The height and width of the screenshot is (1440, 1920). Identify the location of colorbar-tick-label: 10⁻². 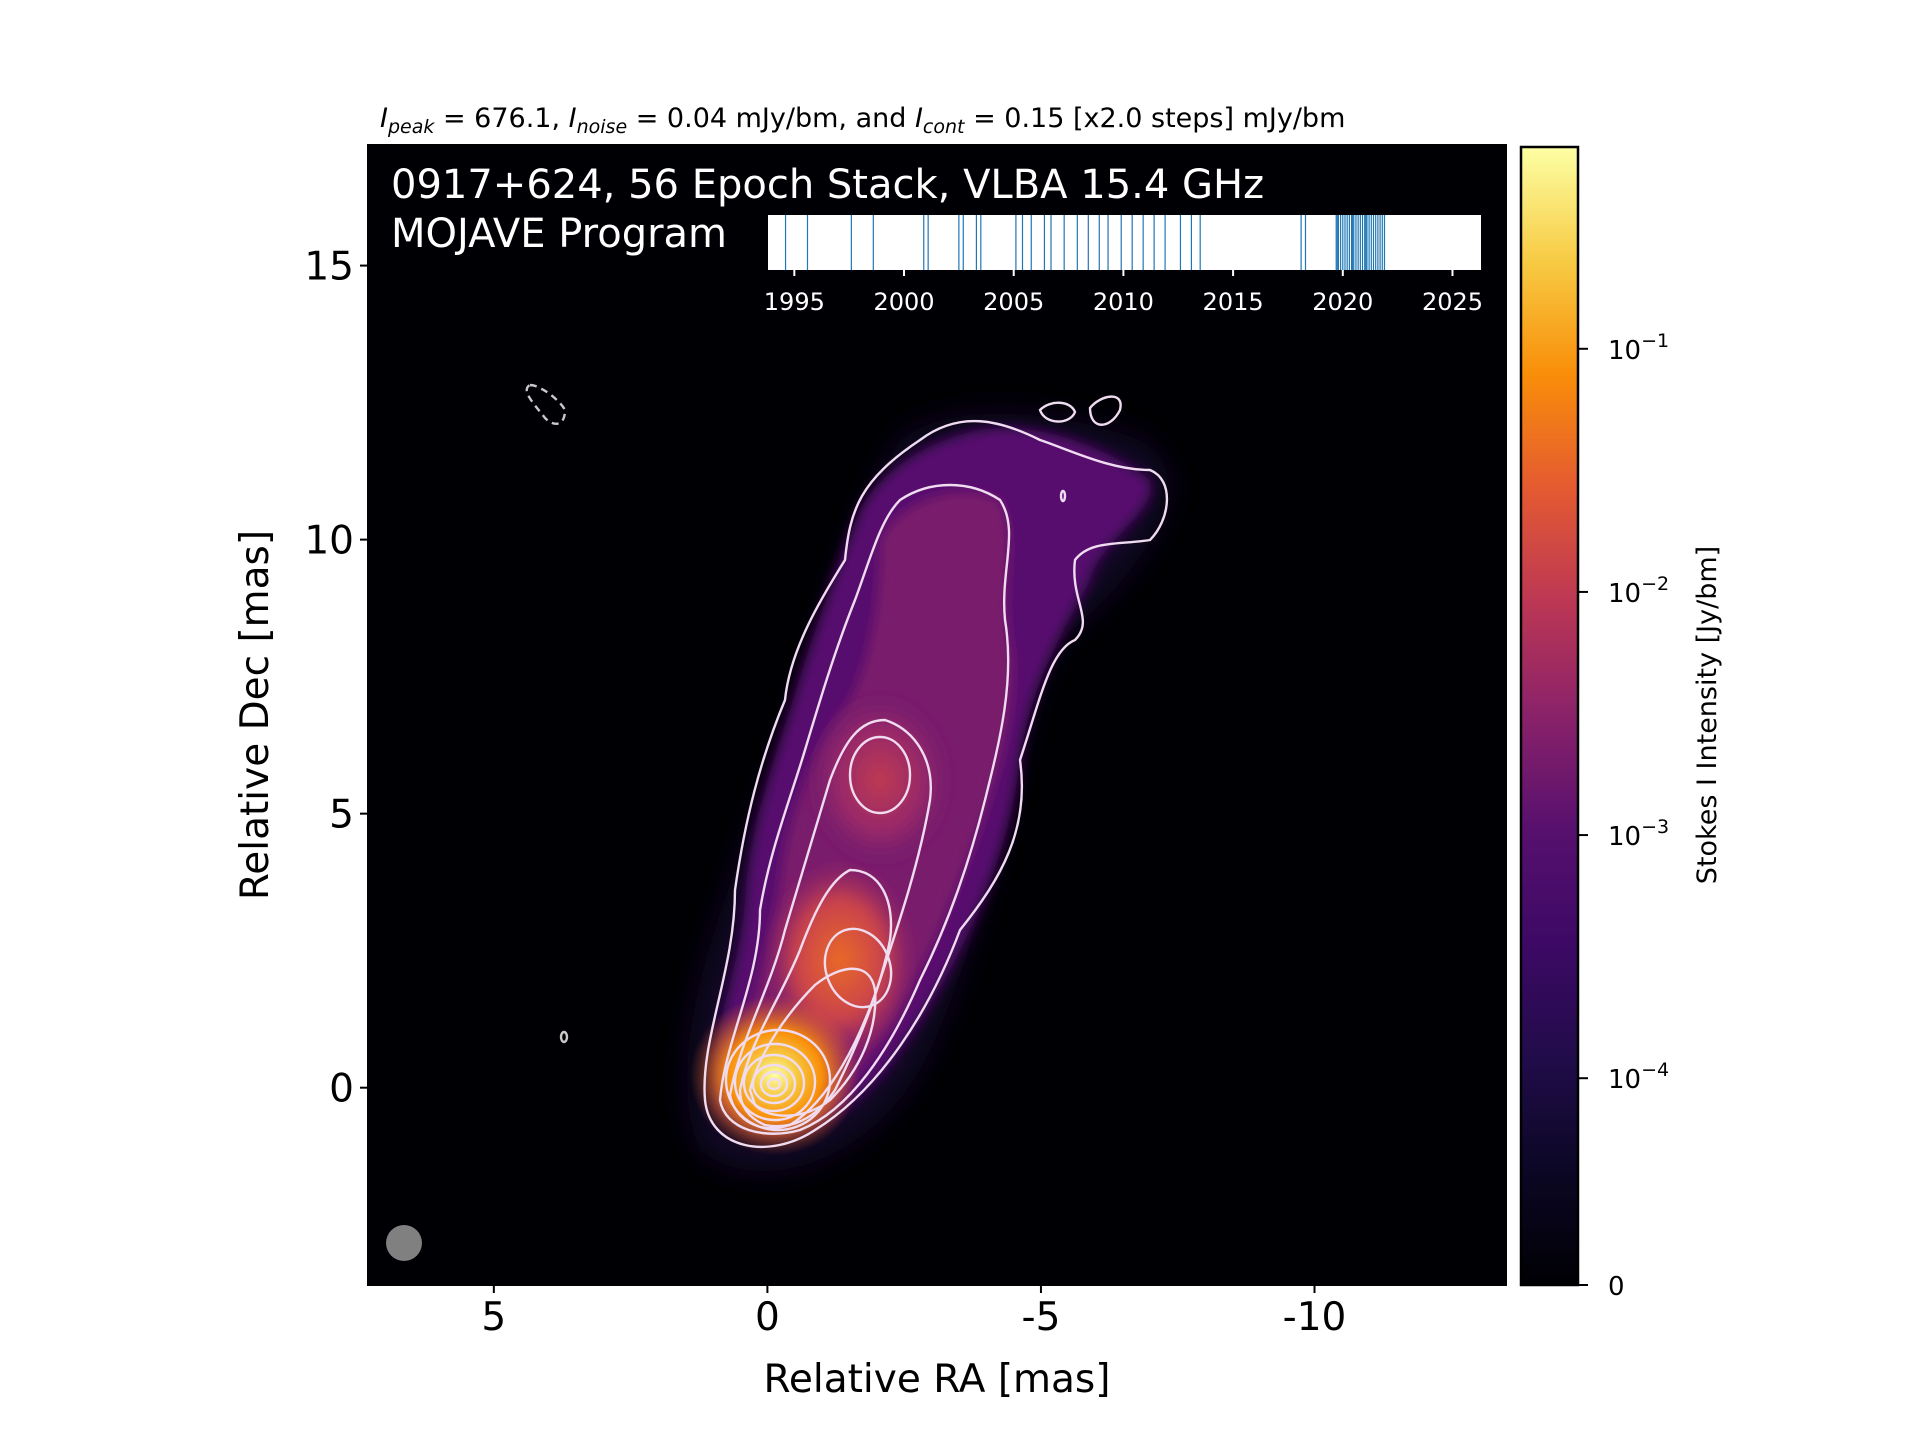
(1638, 591).